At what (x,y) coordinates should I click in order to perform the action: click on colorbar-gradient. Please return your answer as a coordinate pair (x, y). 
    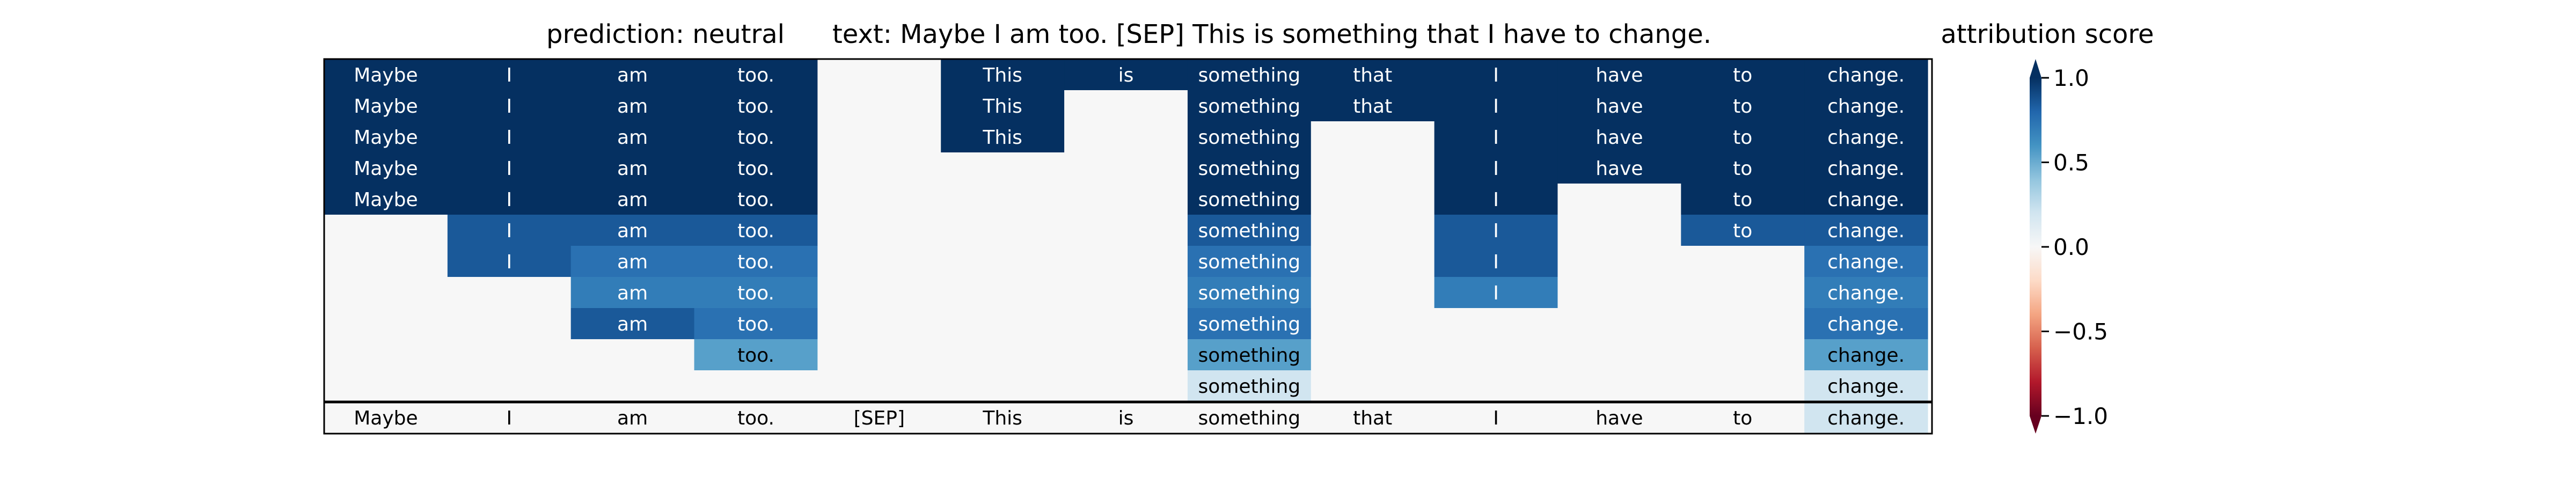
    Looking at the image, I should click on (2035, 247).